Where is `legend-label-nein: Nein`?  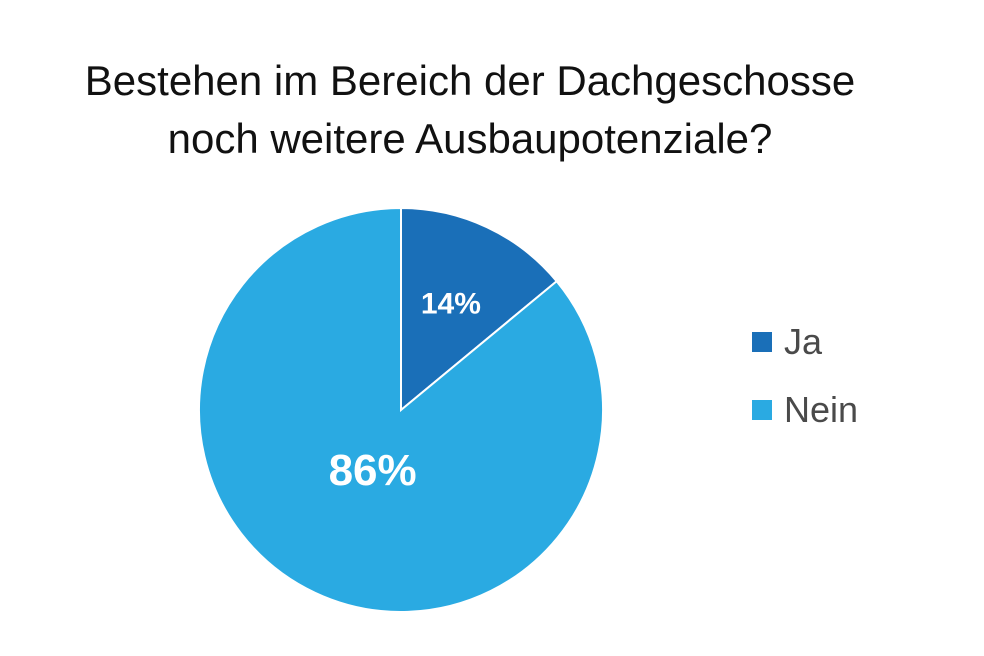
legend-label-nein: Nein is located at coordinates (821, 409).